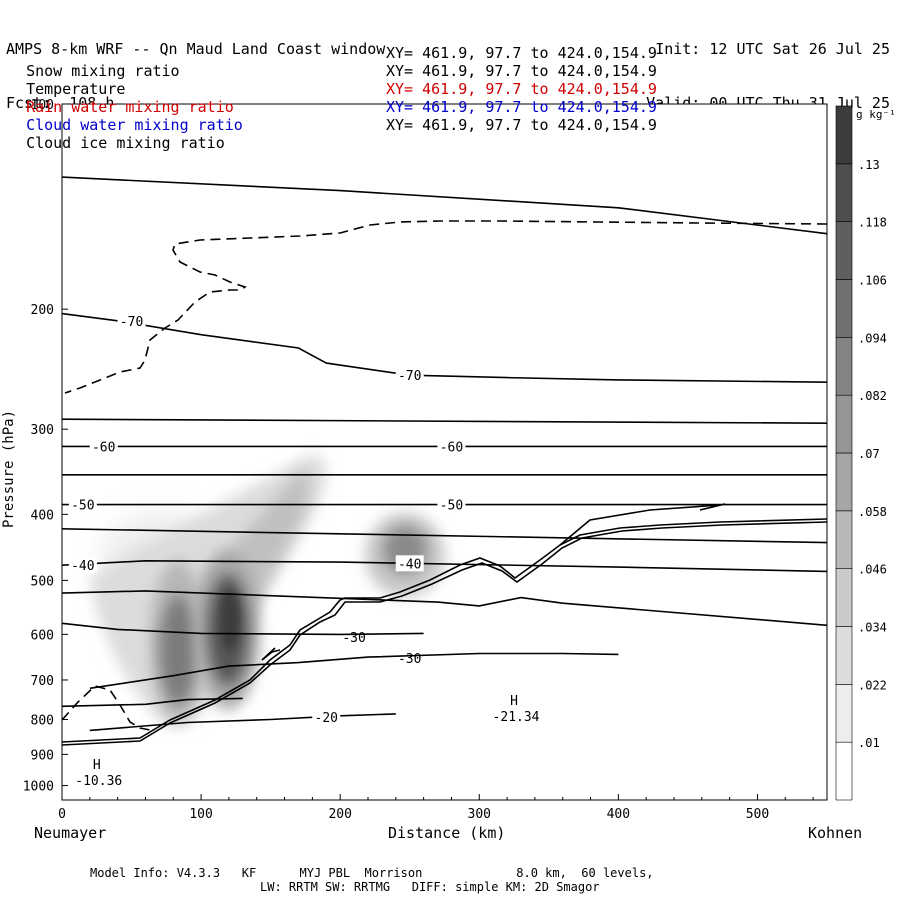 Image resolution: width=900 pixels, height=900 pixels. What do you see at coordinates (200, 814) in the screenshot?
I see `x-tick-label: 100` at bounding box center [200, 814].